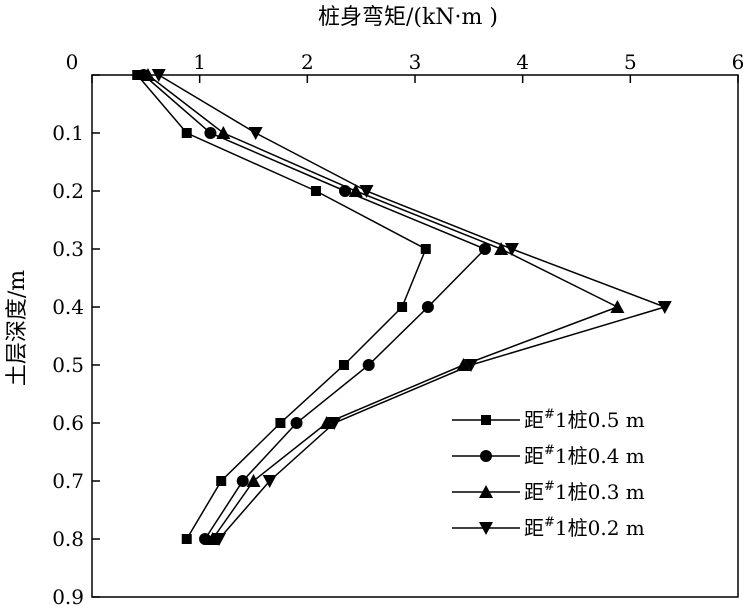 This screenshot has width=743, height=606. Describe the element at coordinates (68, 191) in the screenshot. I see `y-tick-label: 0.2` at that location.